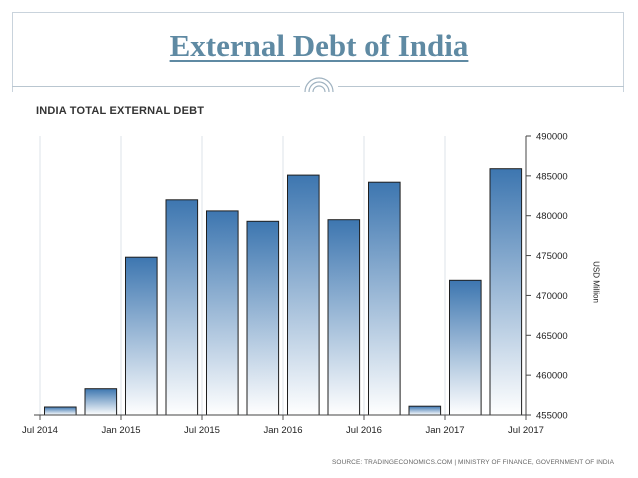  Describe the element at coordinates (141, 336) in the screenshot. I see `bar-mar-2015` at that location.